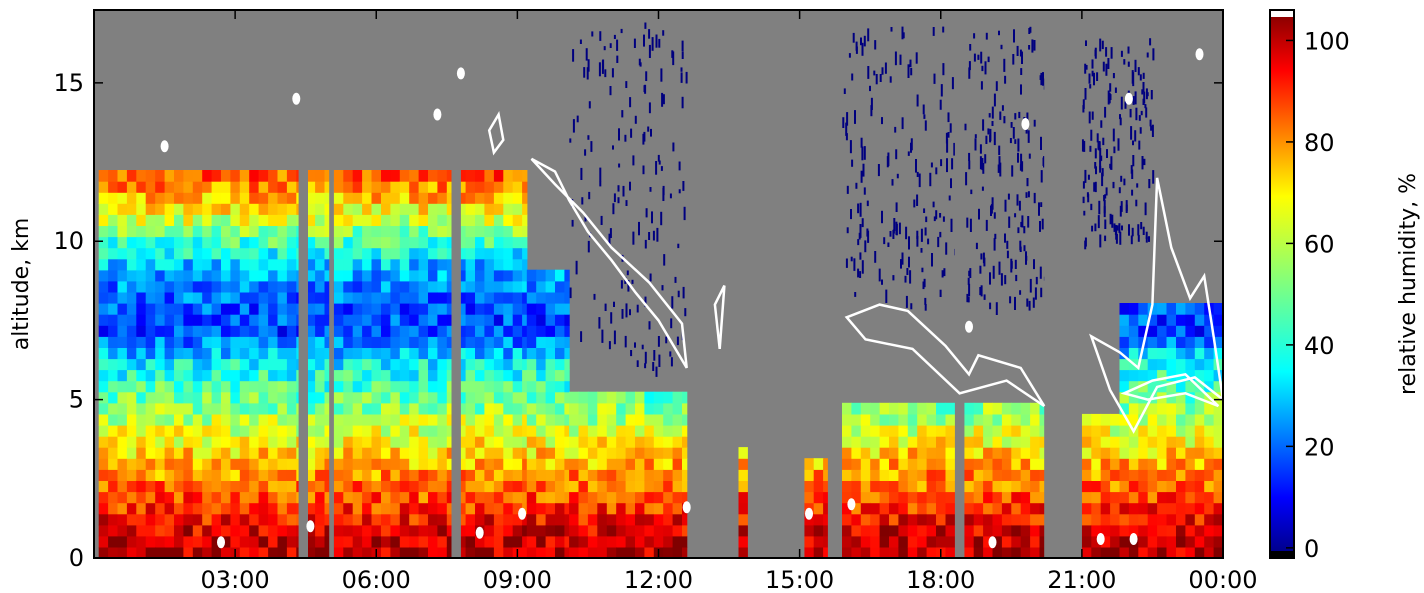 This screenshot has height=593, width=1424. What do you see at coordinates (235, 579) in the screenshot?
I see `x-tick-label: 03:00` at bounding box center [235, 579].